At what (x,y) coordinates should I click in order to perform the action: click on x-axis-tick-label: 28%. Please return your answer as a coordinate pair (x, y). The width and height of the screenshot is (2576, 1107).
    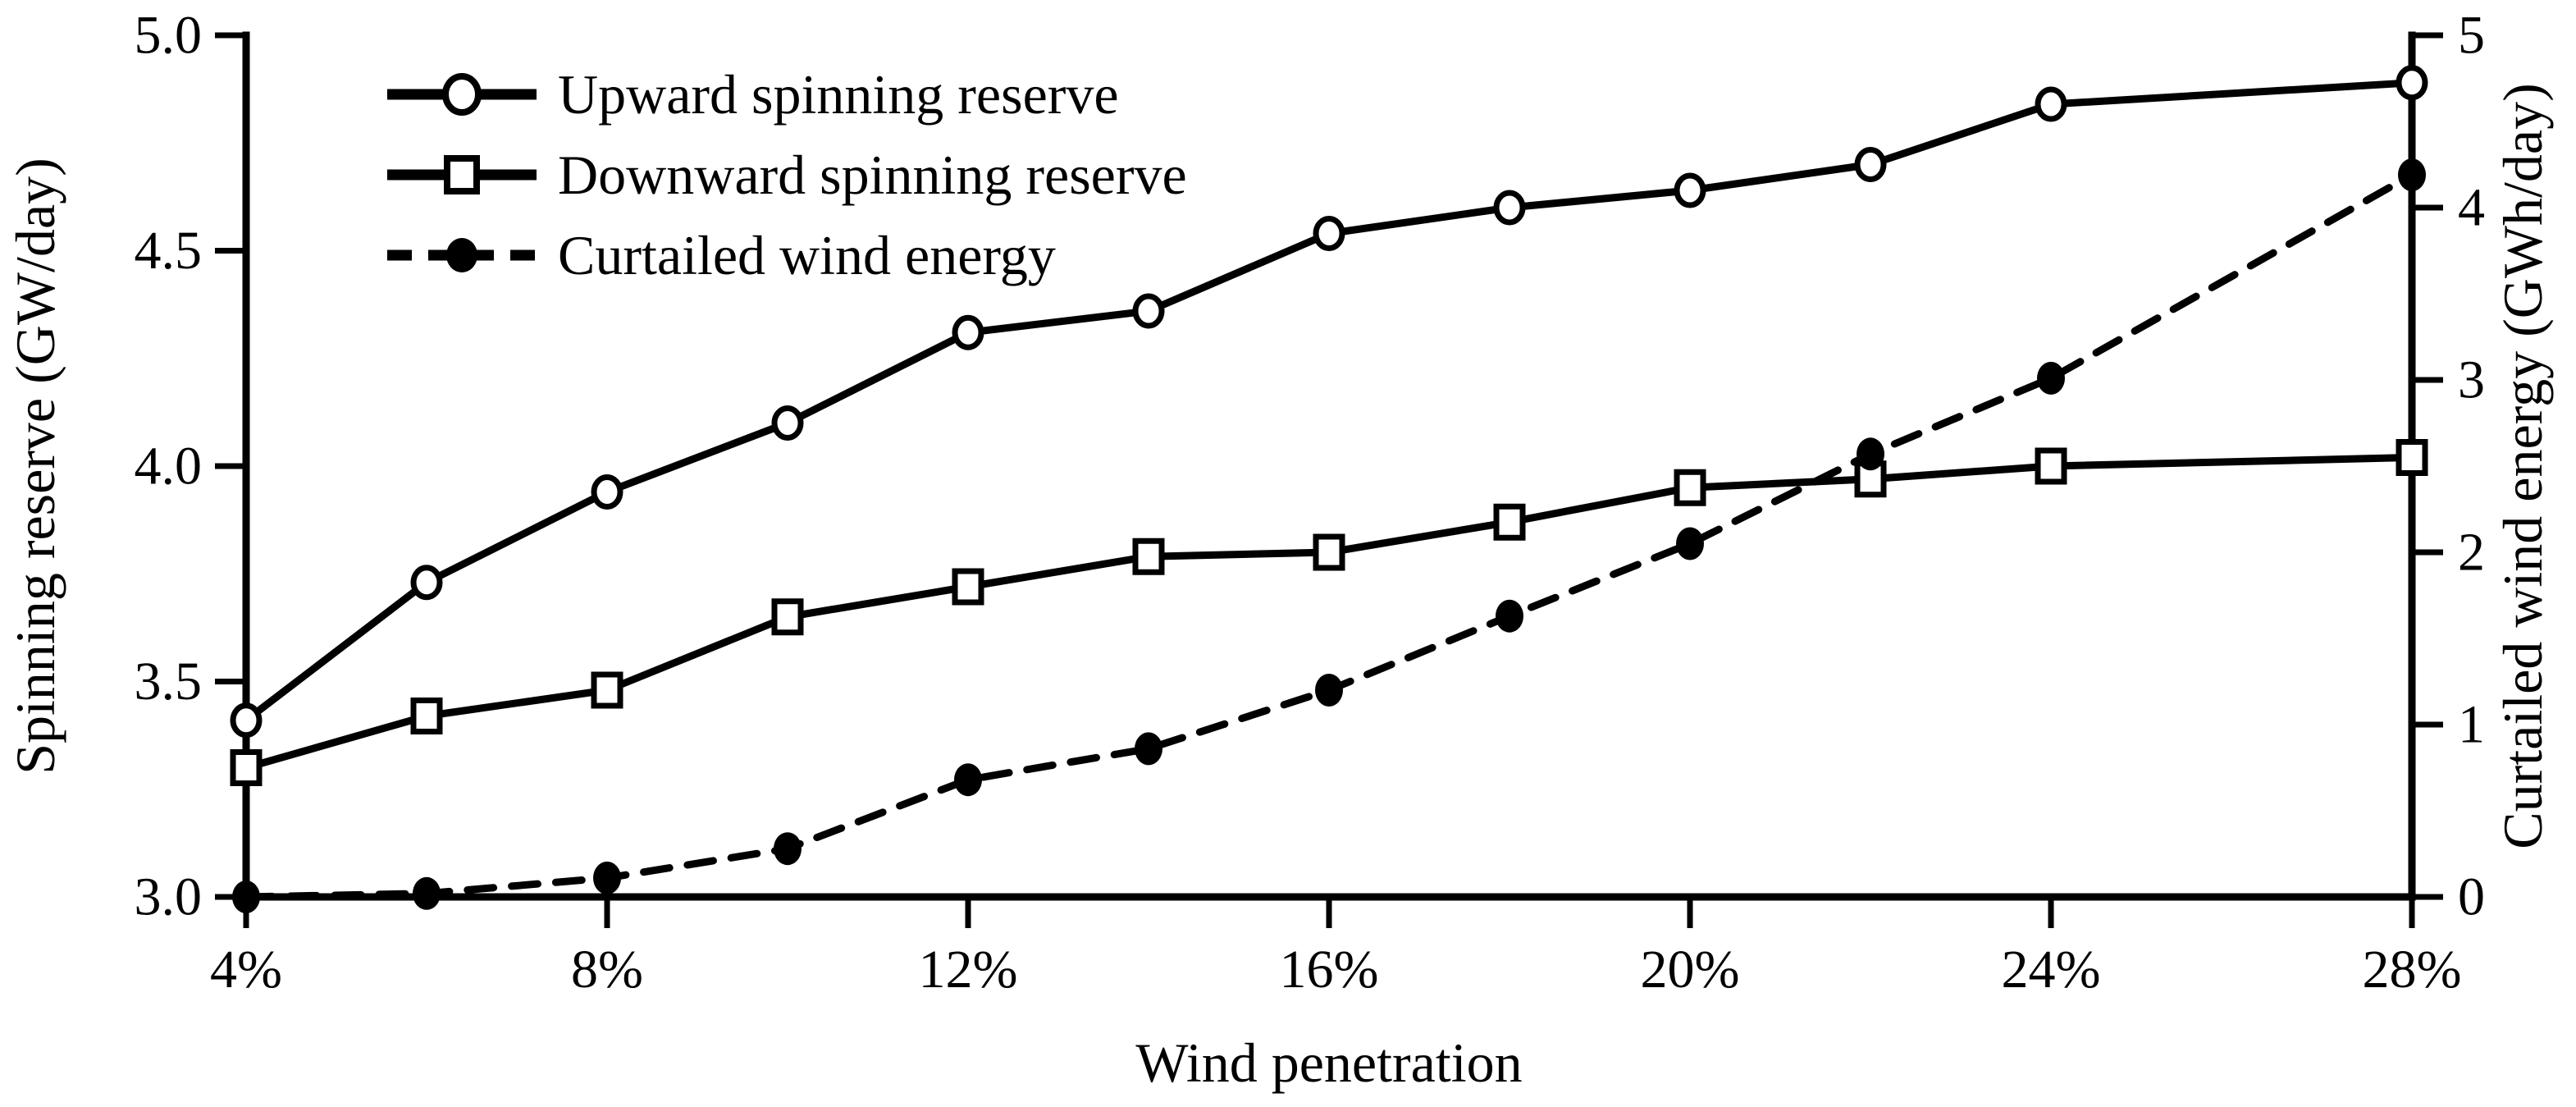
    Looking at the image, I should click on (2412, 970).